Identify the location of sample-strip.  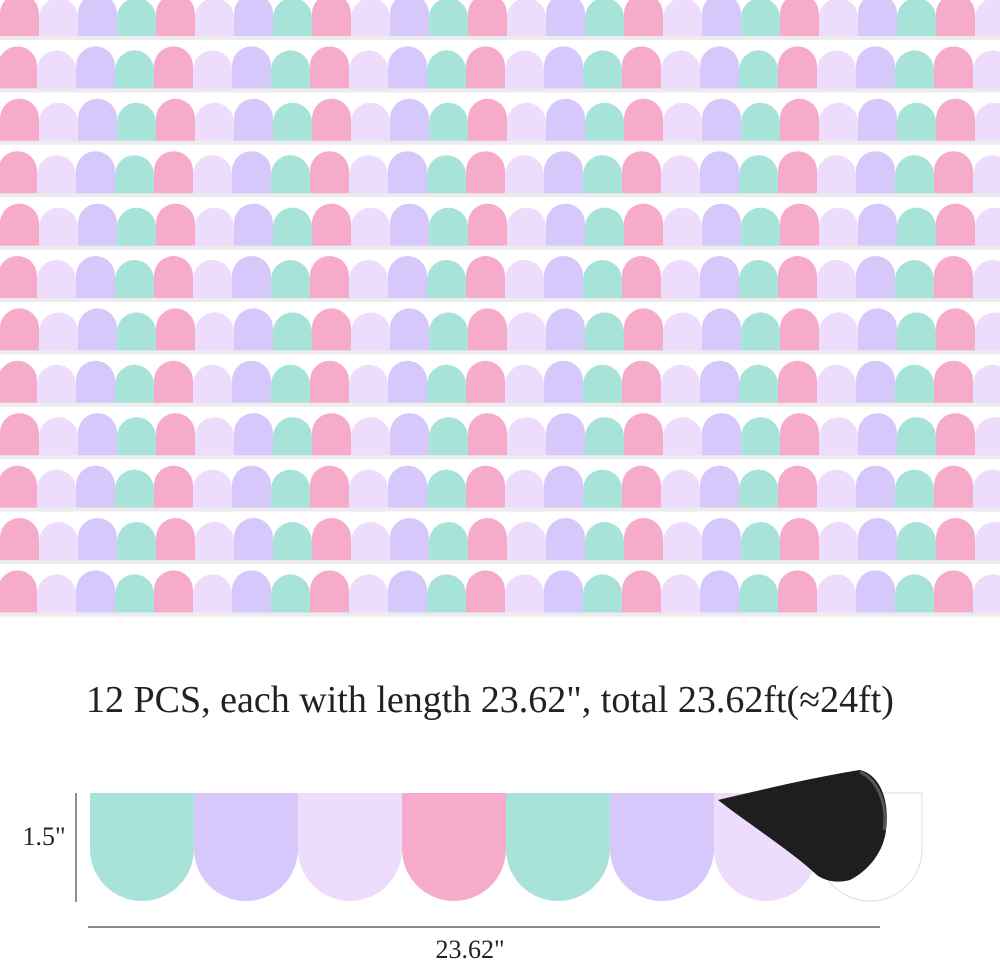
(506, 836).